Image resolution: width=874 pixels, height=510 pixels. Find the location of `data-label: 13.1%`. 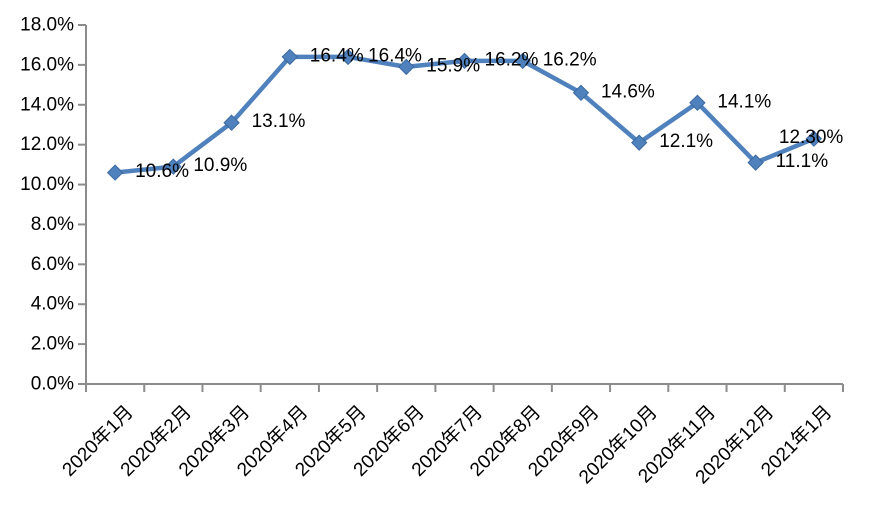

data-label: 13.1% is located at coordinates (279, 121).